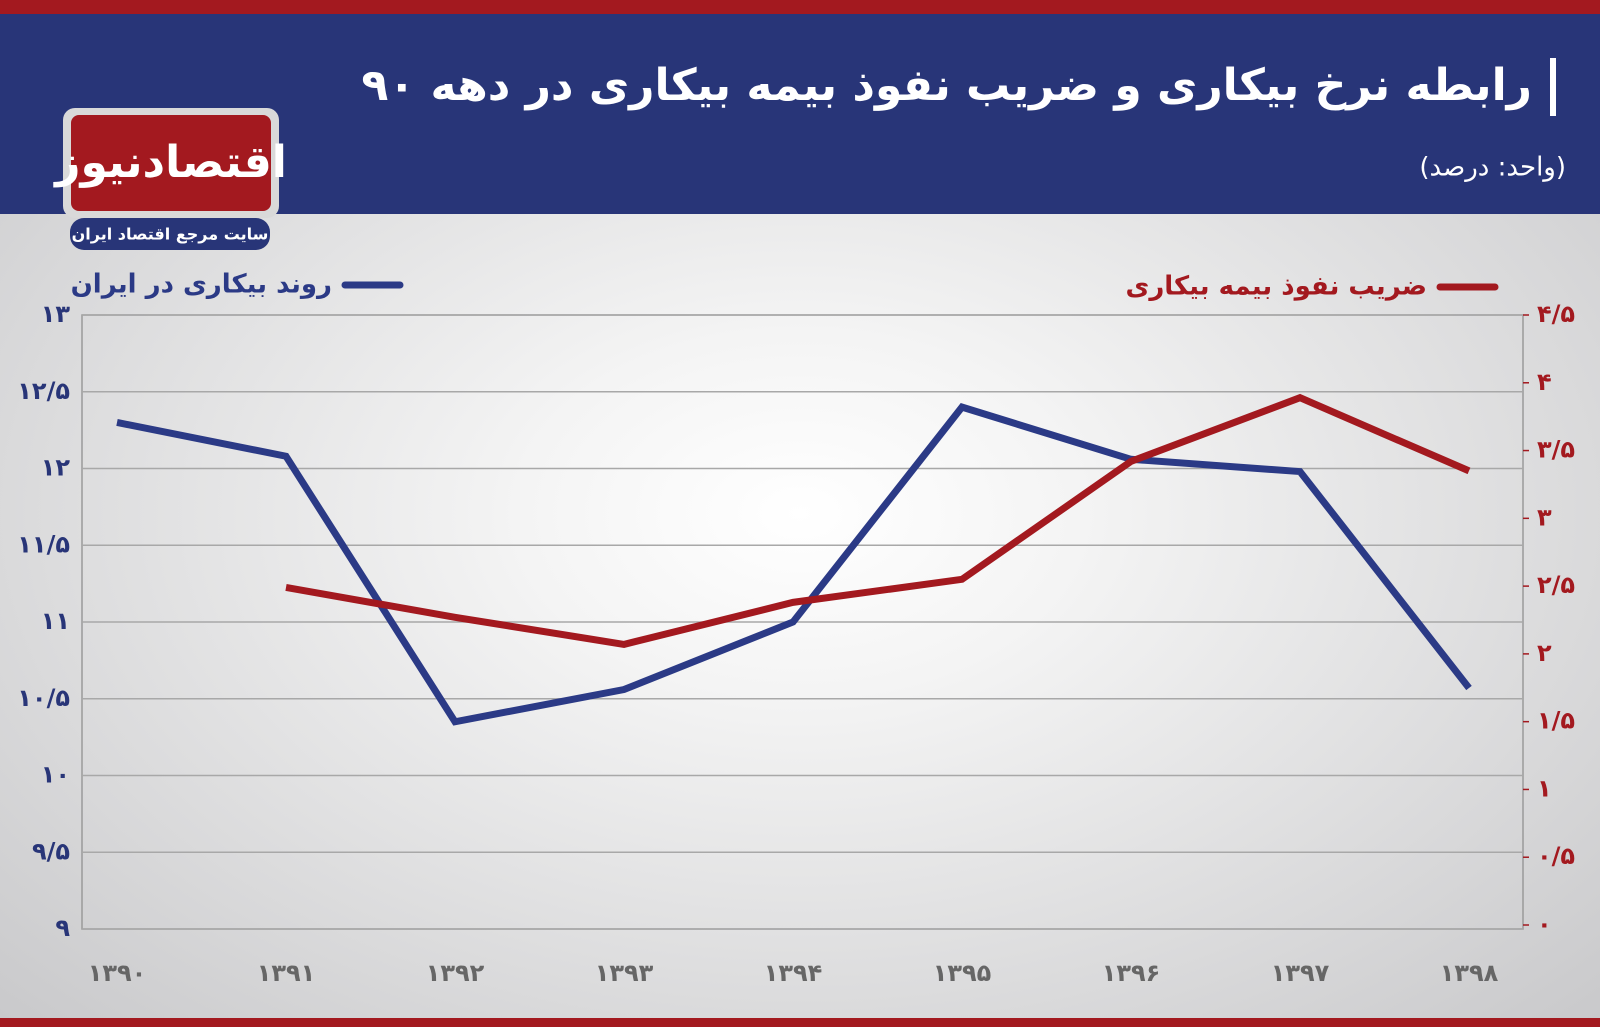 The height and width of the screenshot is (1027, 1600). I want to click on y-tick-label: ۱۳, so click(56, 314).